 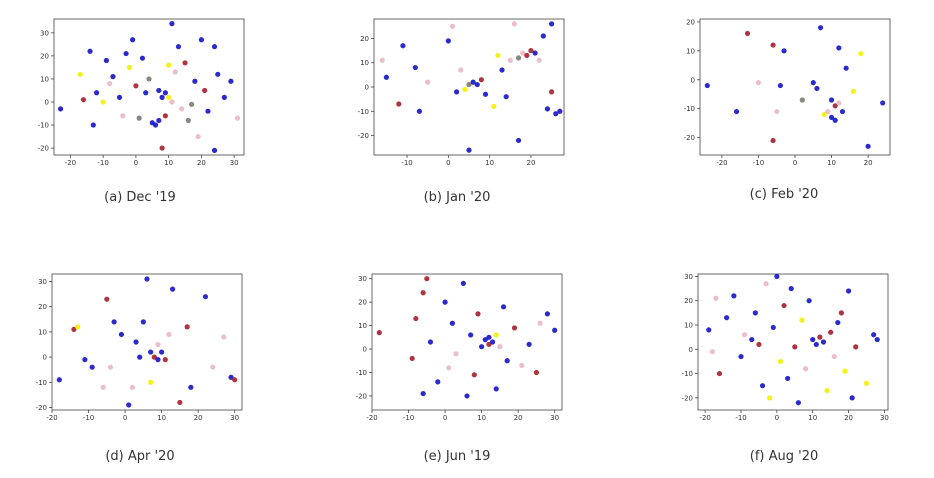 What do you see at coordinates (740, 418) in the screenshot?
I see `x-tick-label: -10` at bounding box center [740, 418].